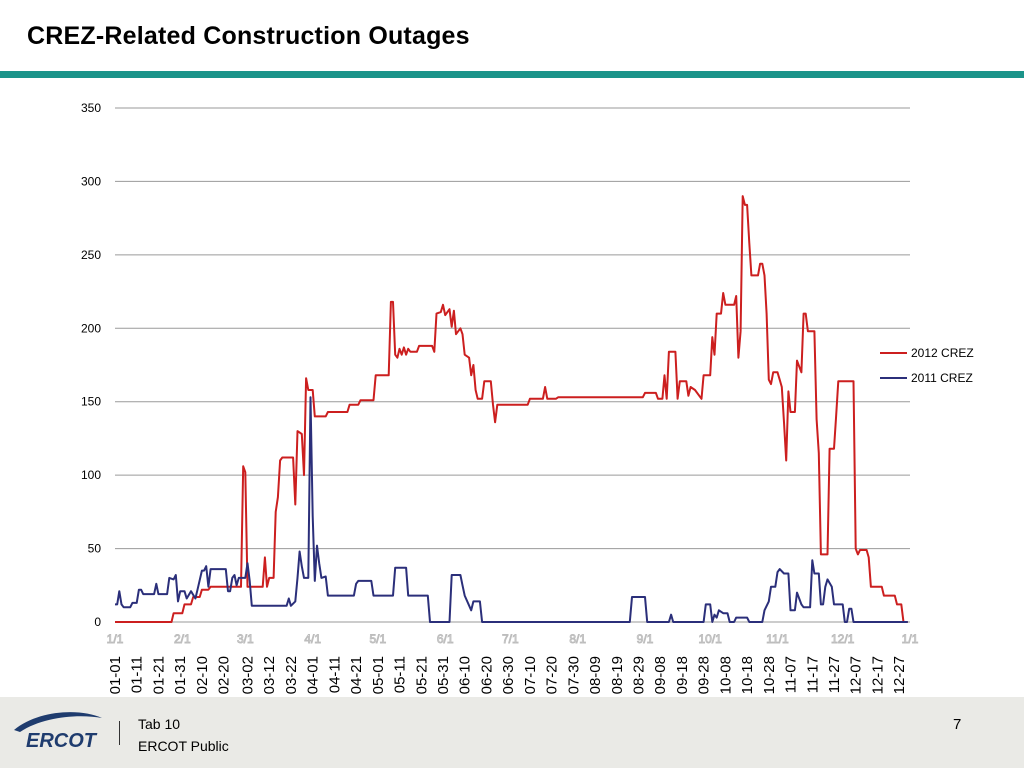 The image size is (1024, 768). I want to click on ercot-logo: ERCOT, so click(58, 732).